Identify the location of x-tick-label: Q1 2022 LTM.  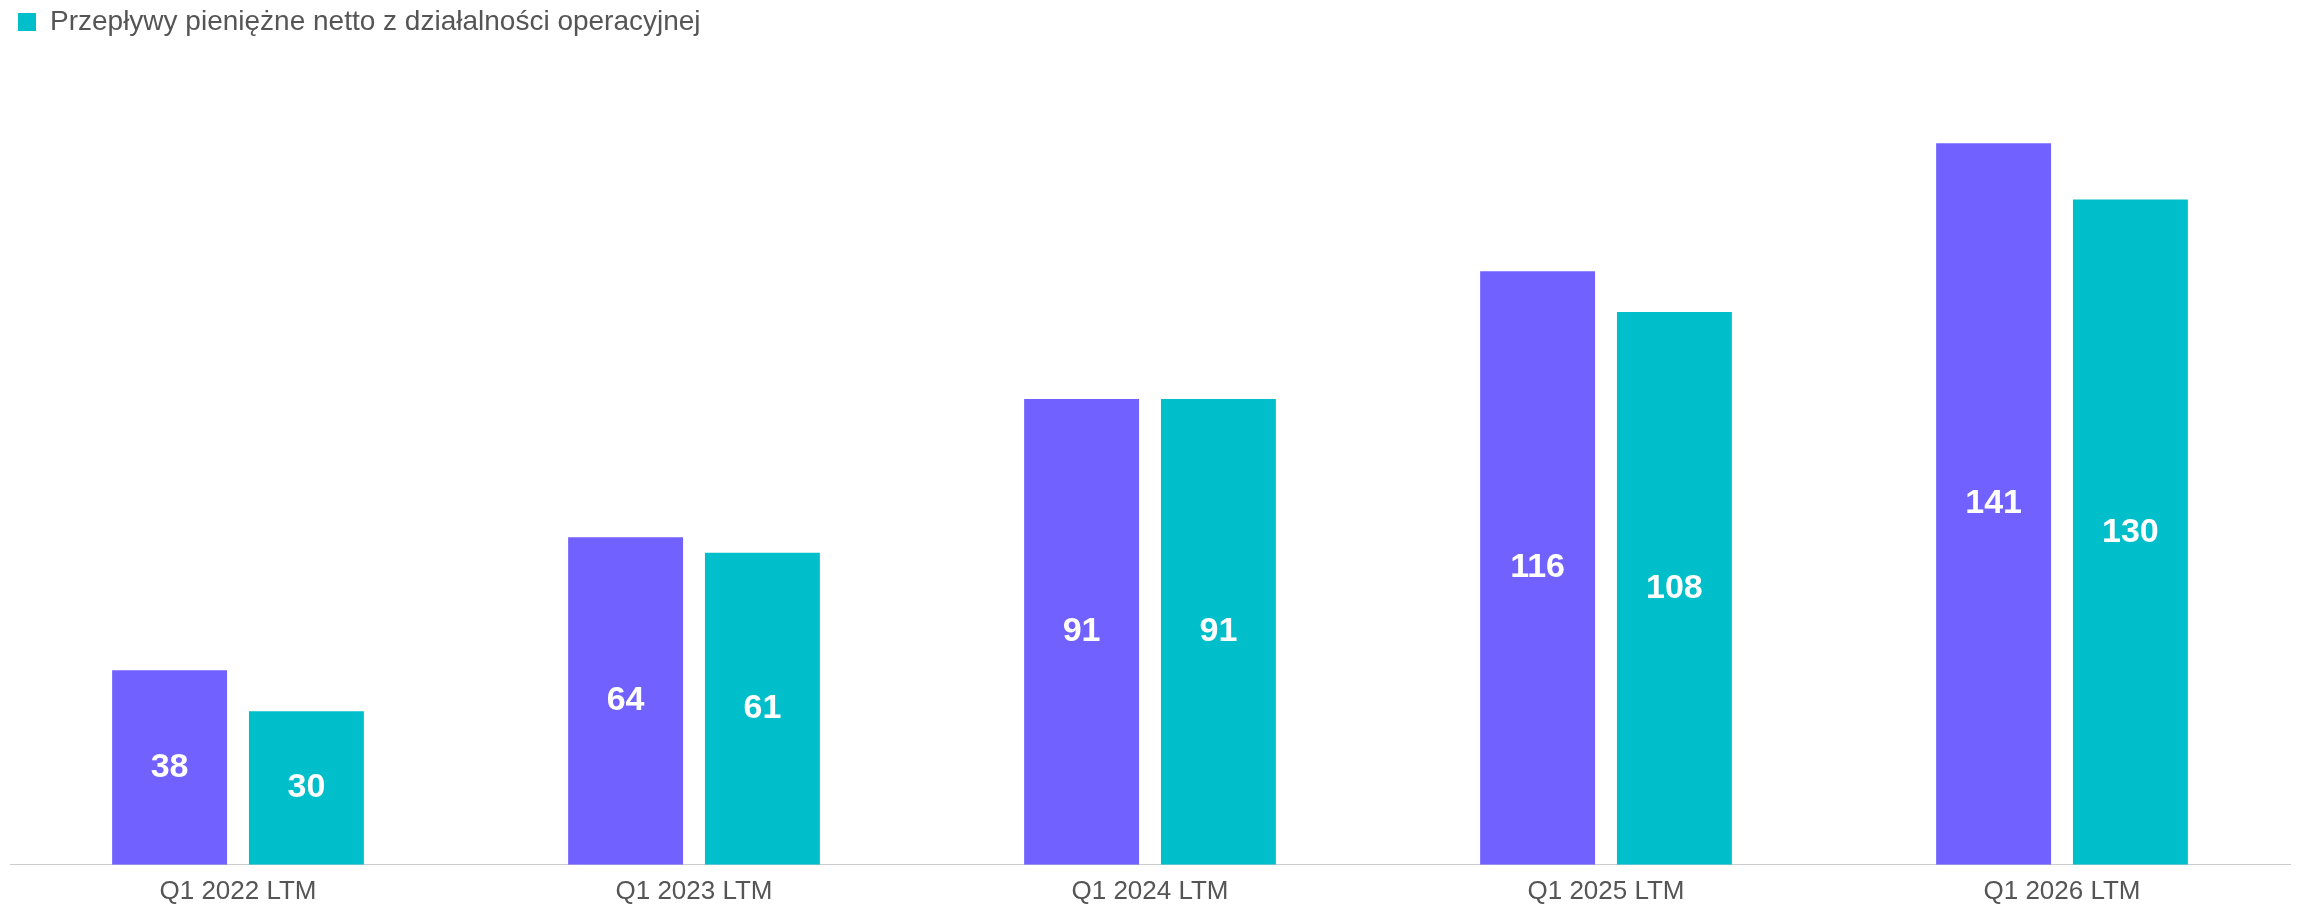
(238, 889).